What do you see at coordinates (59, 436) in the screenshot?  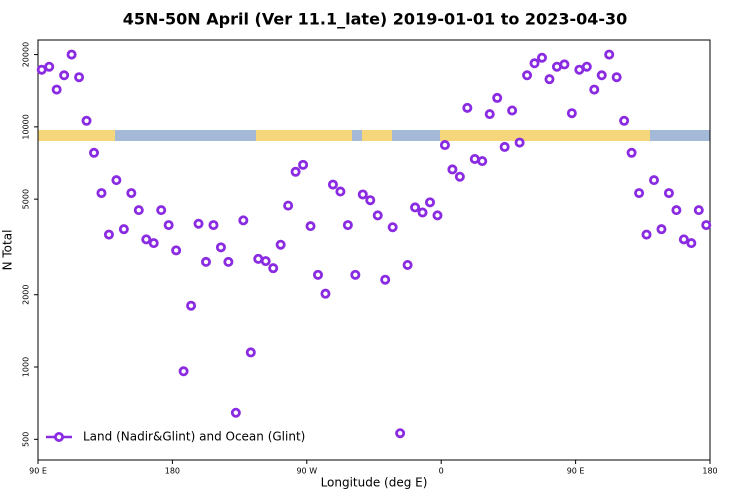 I see `legend-marker` at bounding box center [59, 436].